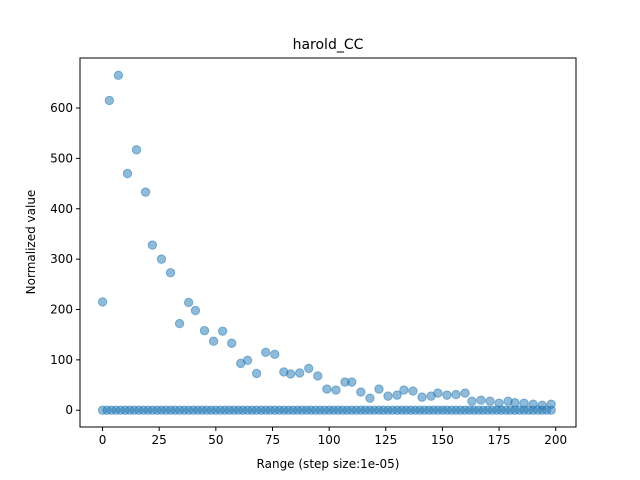 The height and width of the screenshot is (480, 640). Describe the element at coordinates (61, 209) in the screenshot. I see `y-tick-label: 400` at that location.